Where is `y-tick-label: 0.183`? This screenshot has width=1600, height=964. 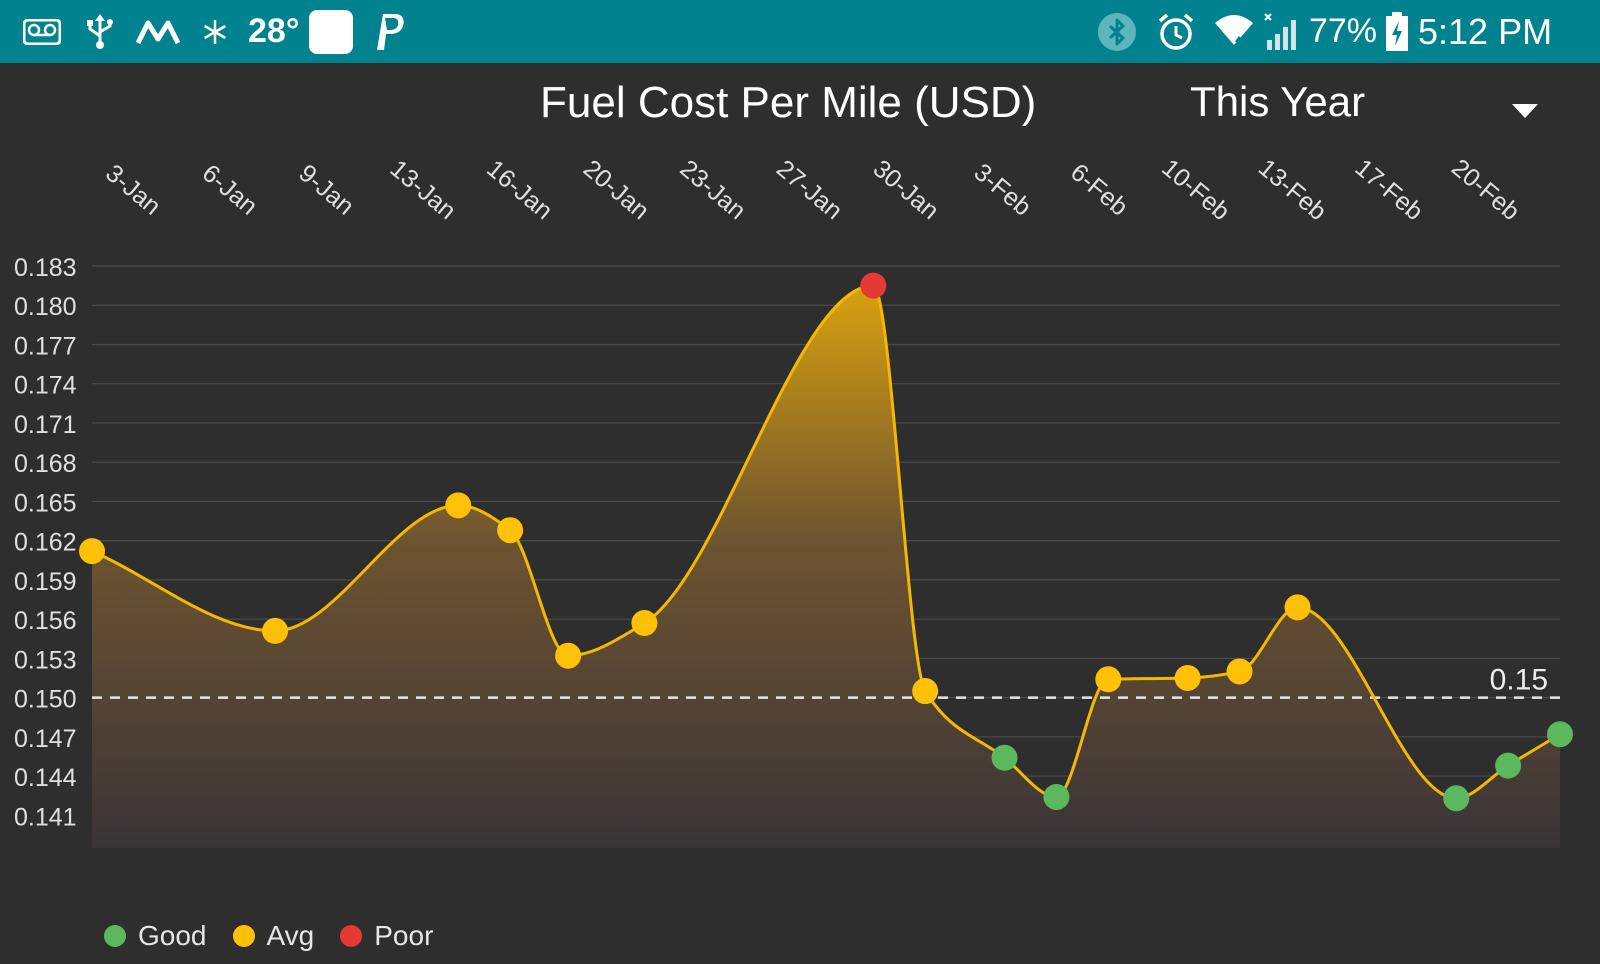 y-tick-label: 0.183 is located at coordinates (45, 268).